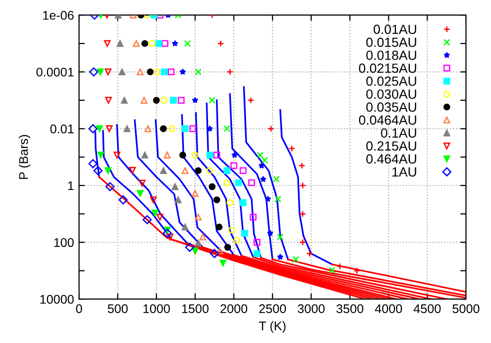  I want to click on legend-label: 0.464AU, so click(391, 159).